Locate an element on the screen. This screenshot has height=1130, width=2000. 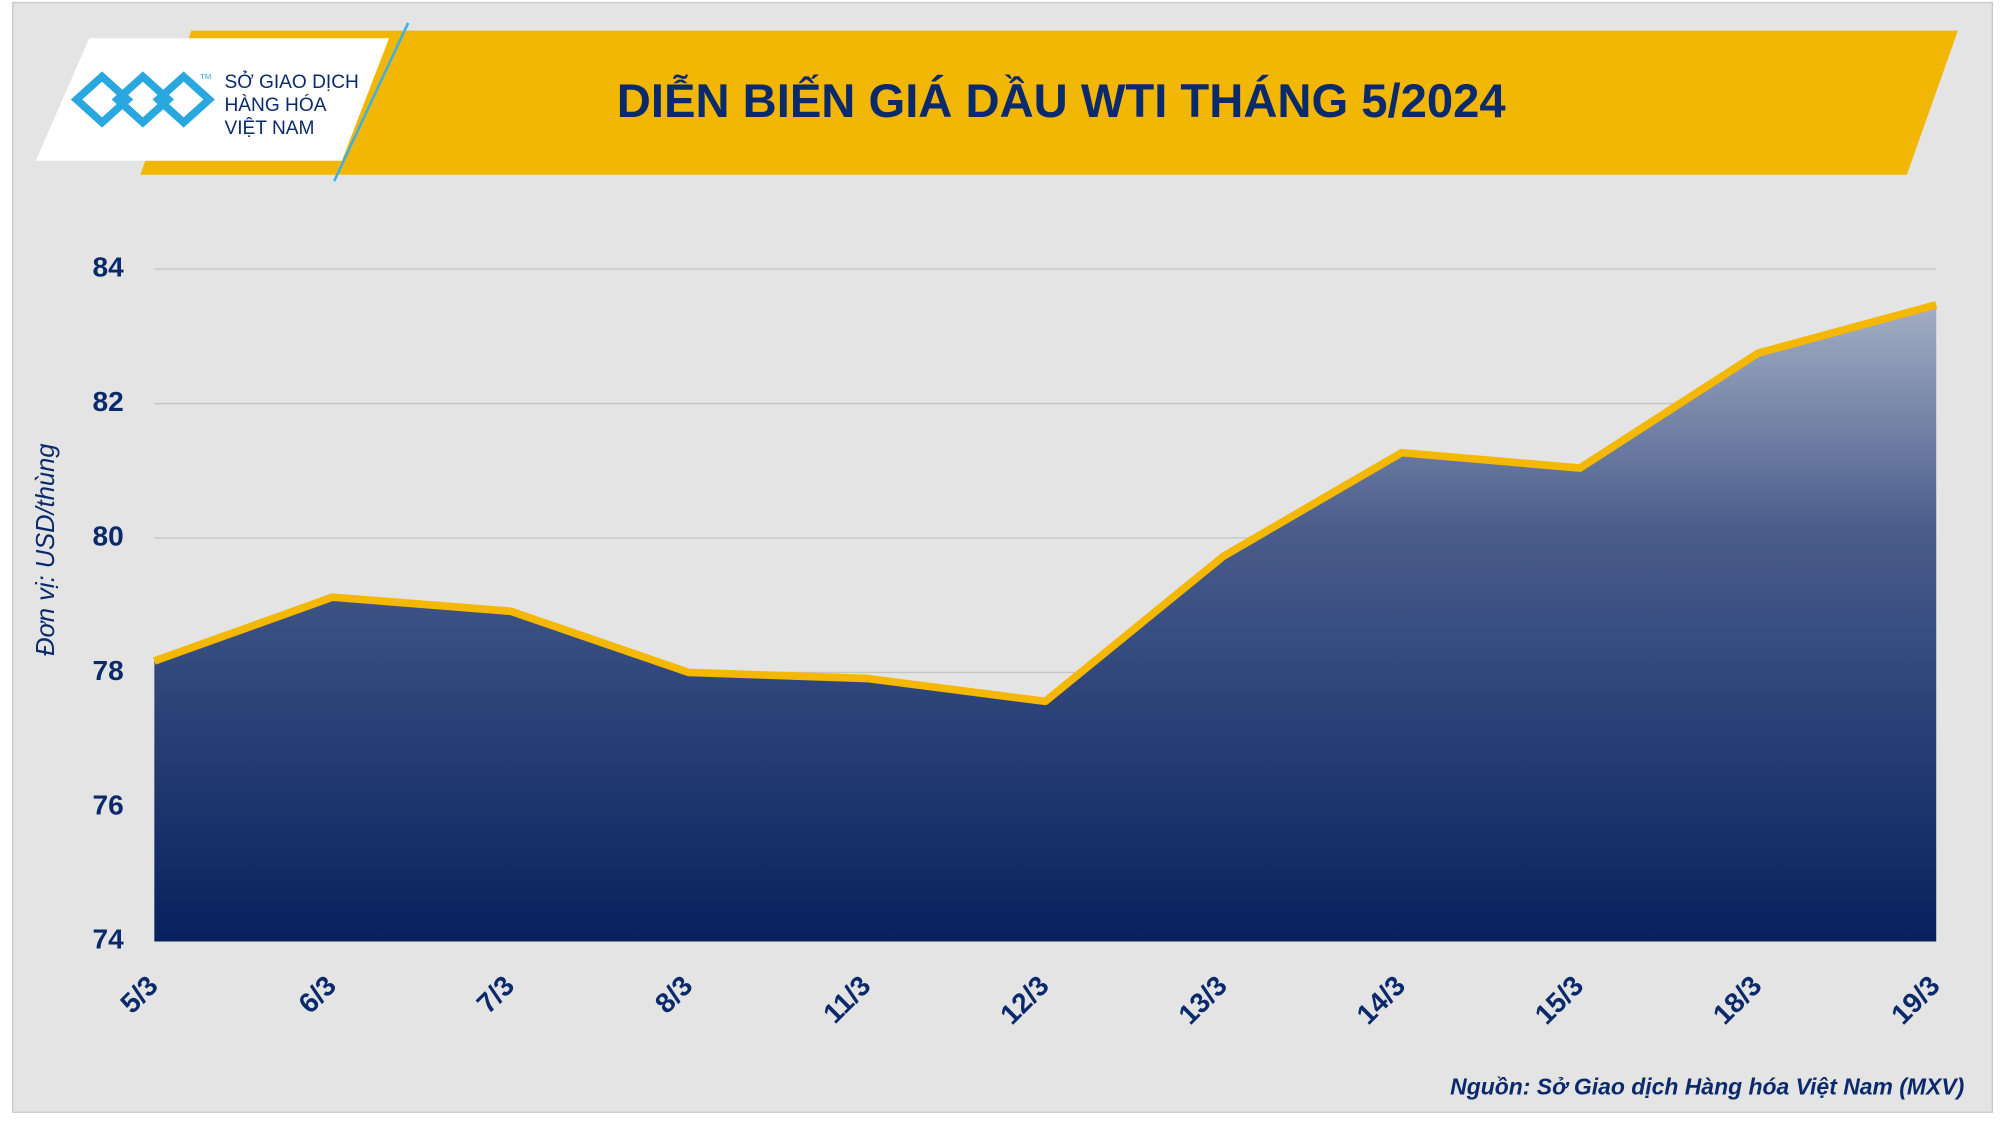
y-tick-label: 84 is located at coordinates (109, 267).